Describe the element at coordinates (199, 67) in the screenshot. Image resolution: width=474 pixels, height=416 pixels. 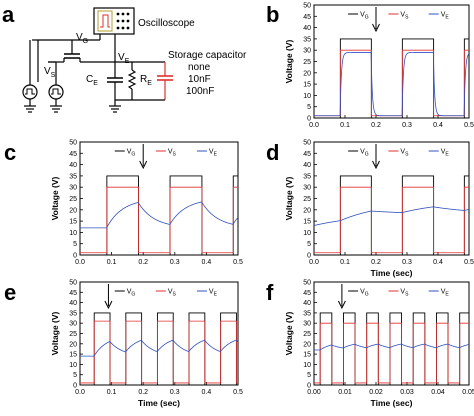
I see `storage-option: none` at that location.